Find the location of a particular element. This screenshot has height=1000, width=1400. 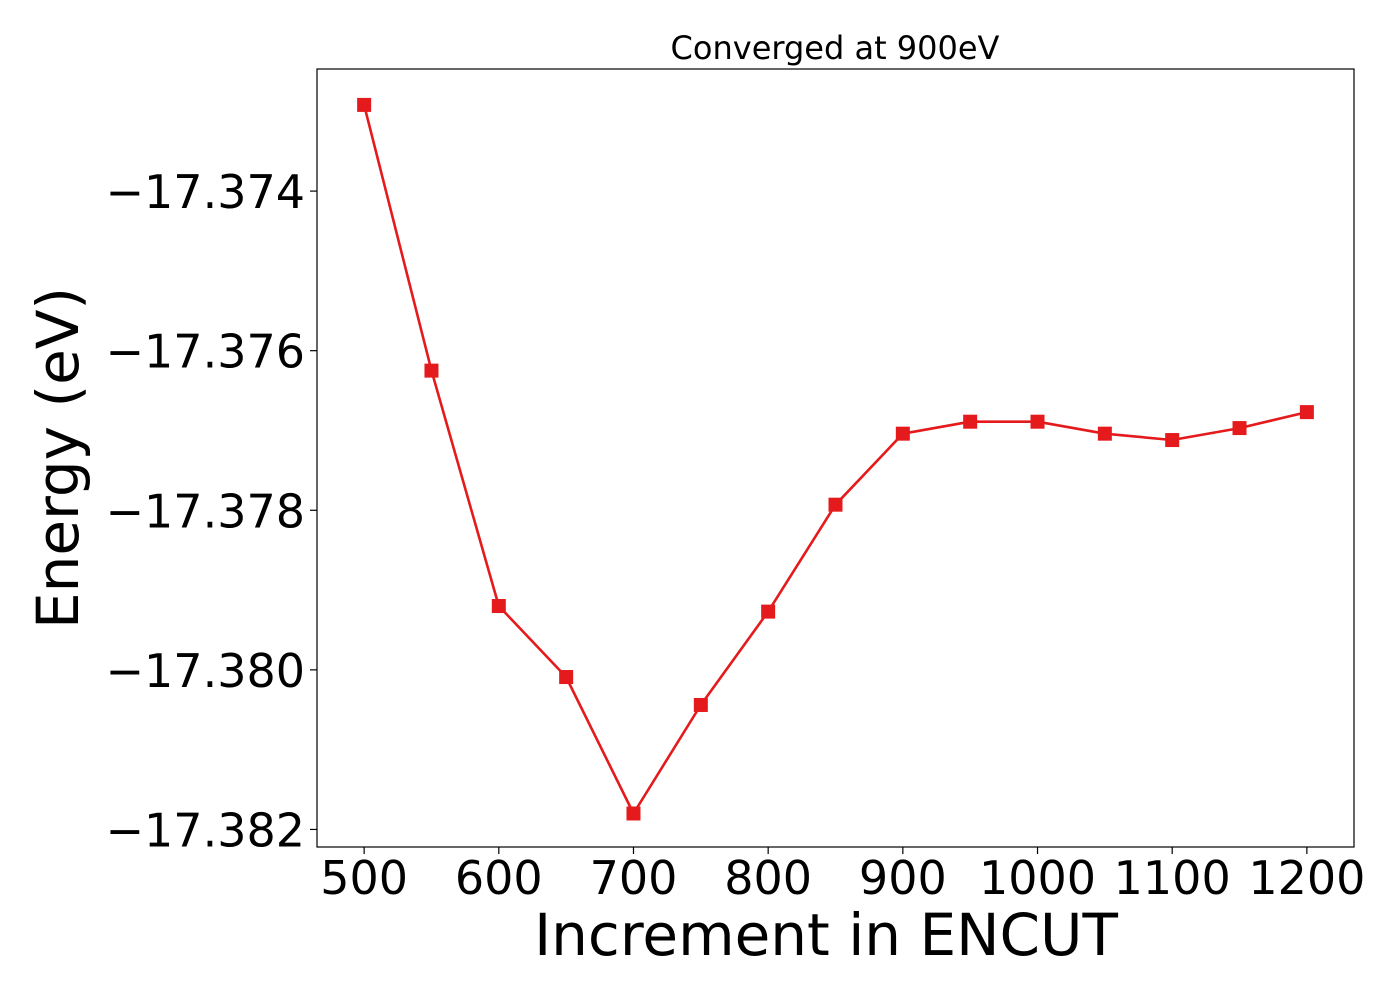

y-tick-label: −17.376 is located at coordinates (206, 352).